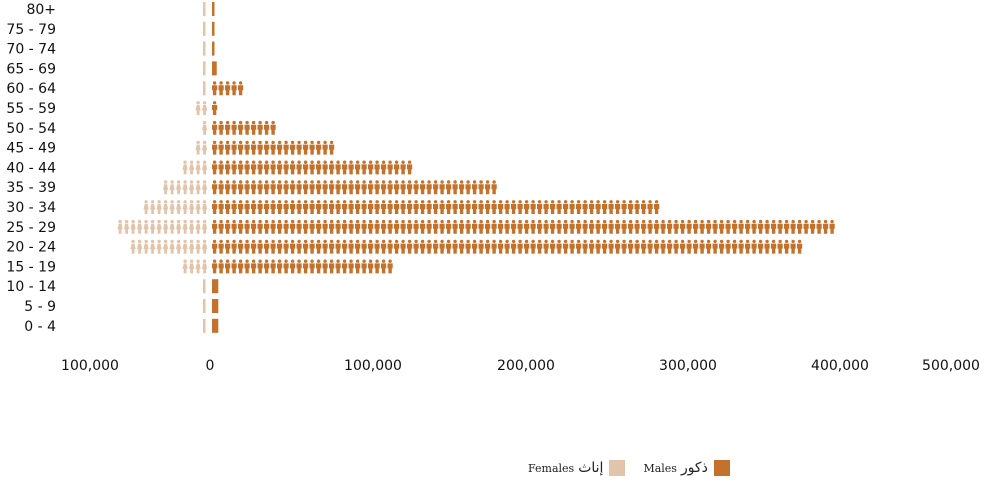 This screenshot has height=483, width=995. What do you see at coordinates (40, 307) in the screenshot?
I see `age-label: 5 - 9` at bounding box center [40, 307].